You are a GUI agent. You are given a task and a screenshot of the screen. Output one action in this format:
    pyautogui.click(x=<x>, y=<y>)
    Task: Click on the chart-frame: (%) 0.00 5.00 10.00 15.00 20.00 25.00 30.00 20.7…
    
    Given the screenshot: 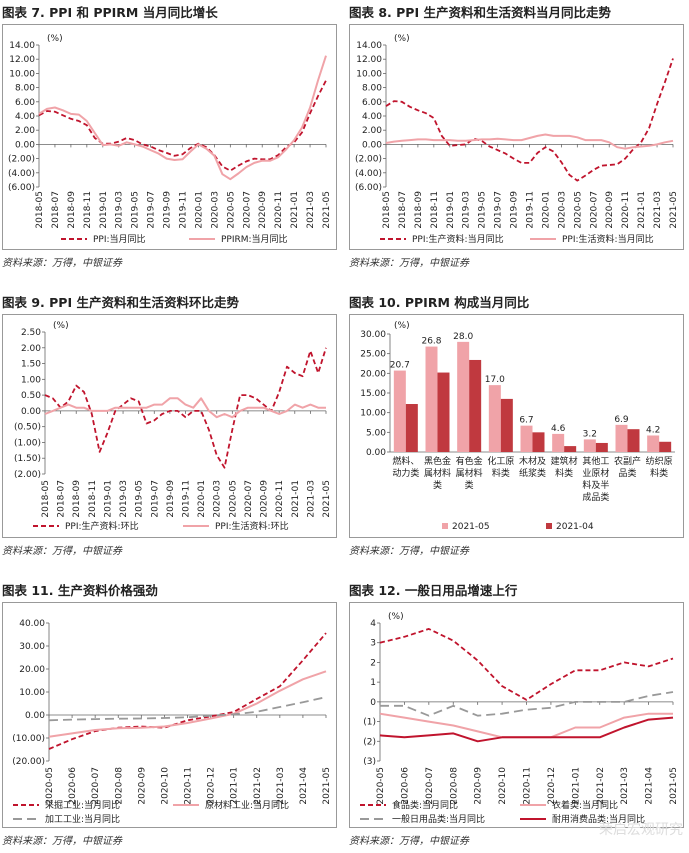 What is the action you would take?
    pyautogui.click(x=516, y=426)
    